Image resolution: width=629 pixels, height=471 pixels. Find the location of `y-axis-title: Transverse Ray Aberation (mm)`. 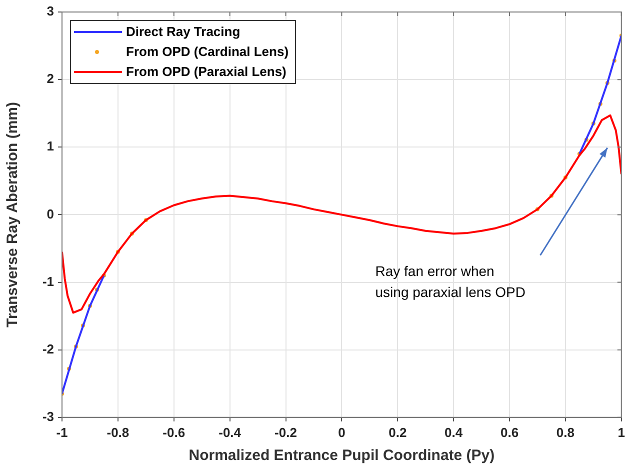

y-axis-title: Transverse Ray Aberation (mm) is located at coordinates (13, 215).